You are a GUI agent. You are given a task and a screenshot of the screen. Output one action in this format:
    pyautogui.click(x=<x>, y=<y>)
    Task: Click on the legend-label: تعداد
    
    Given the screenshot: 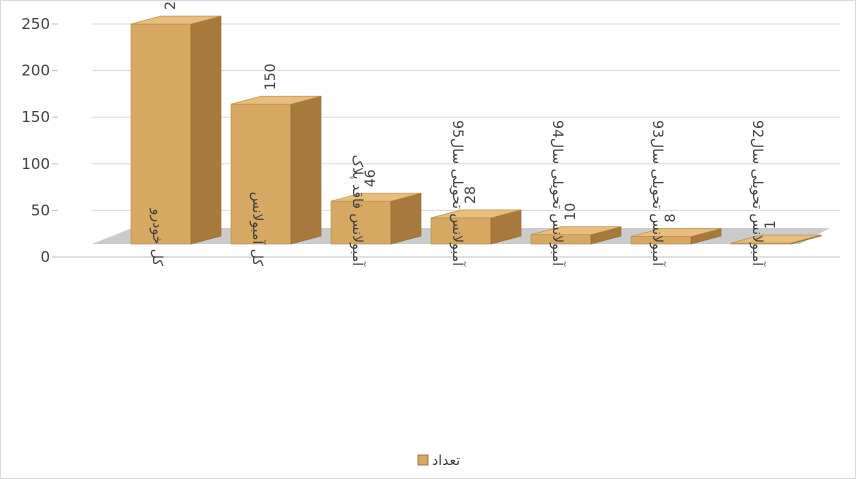 What is the action you would take?
    pyautogui.click(x=446, y=461)
    